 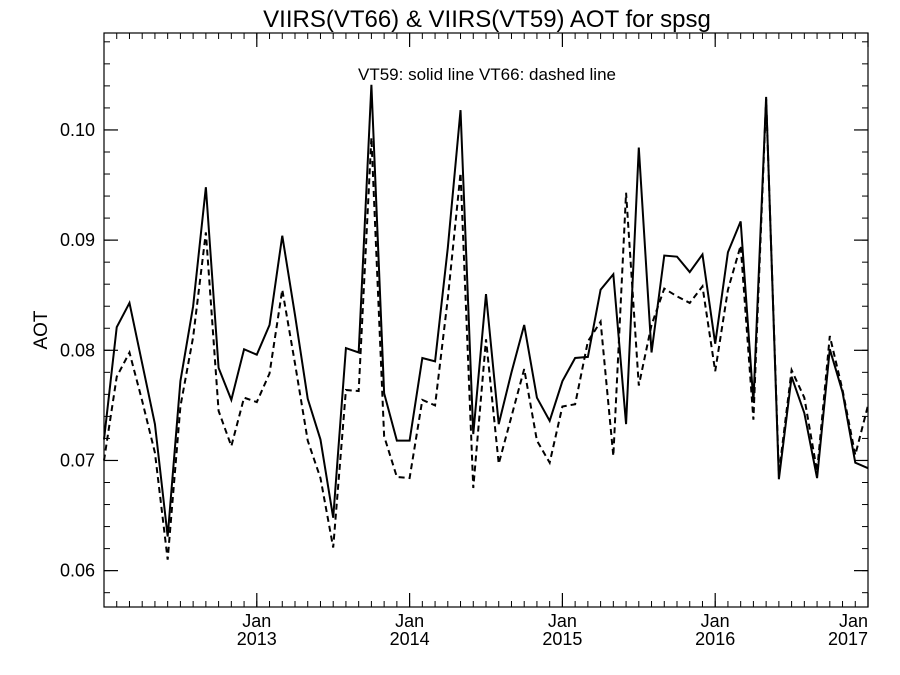 I want to click on y-tick-label: 0.08, so click(x=77, y=350).